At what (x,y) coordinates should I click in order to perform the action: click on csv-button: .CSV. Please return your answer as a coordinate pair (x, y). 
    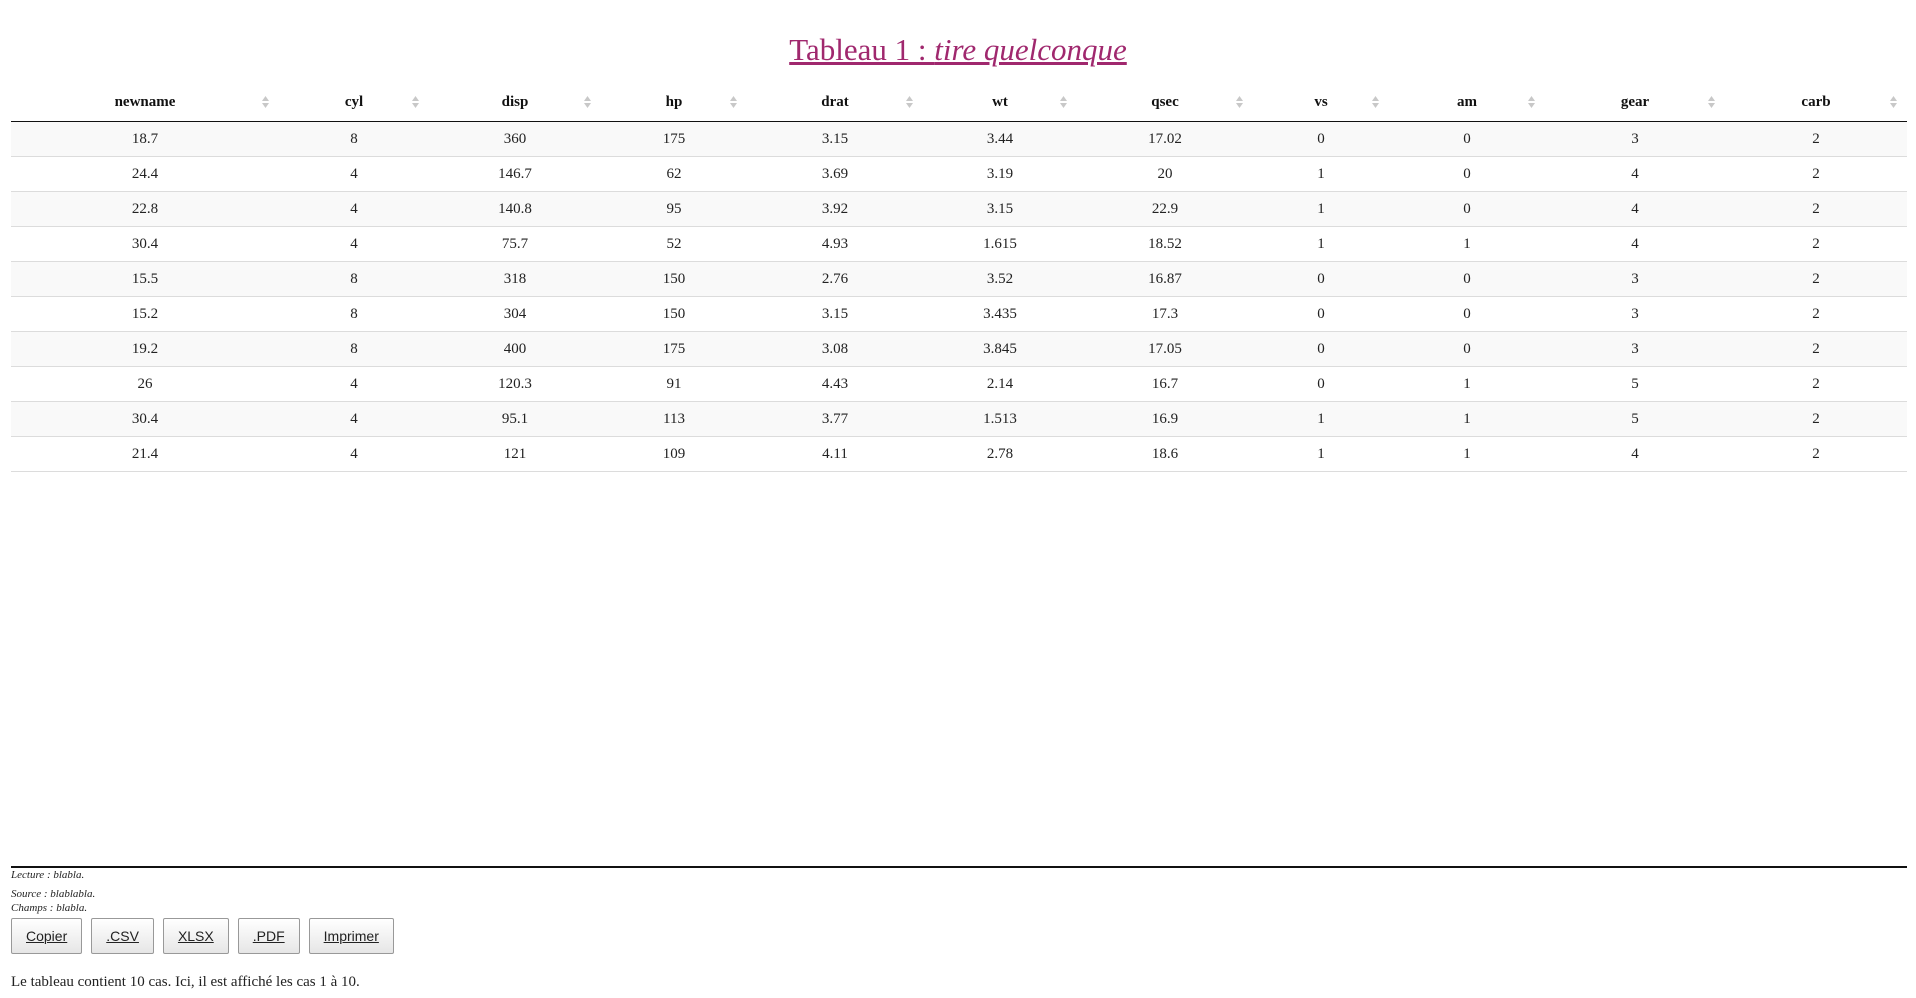
    Looking at the image, I should click on (122, 936).